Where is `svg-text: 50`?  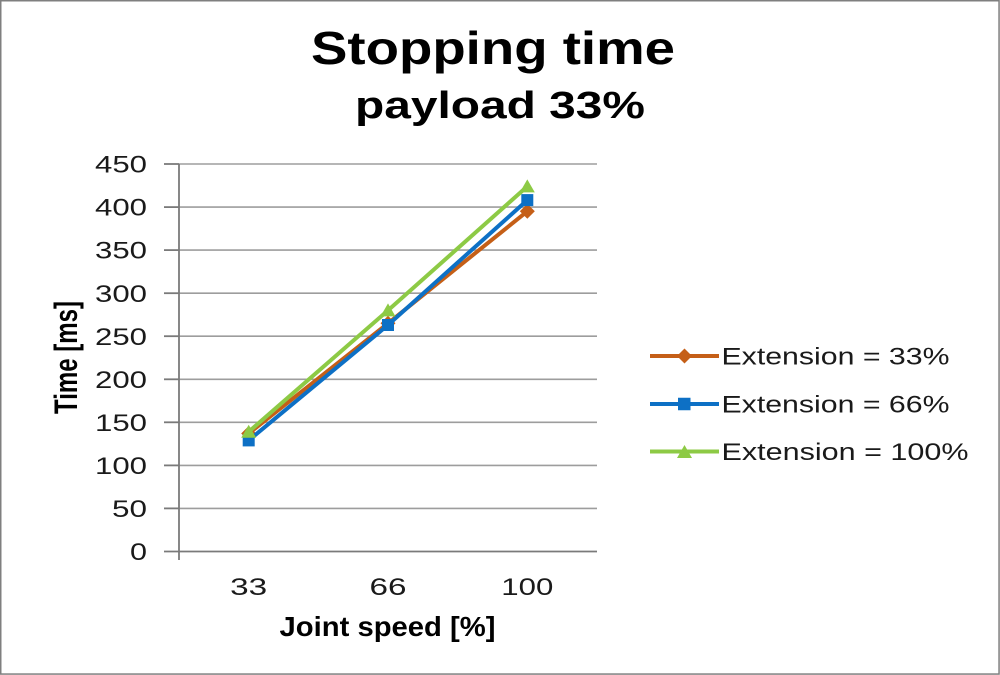
svg-text: 50 is located at coordinates (129, 509).